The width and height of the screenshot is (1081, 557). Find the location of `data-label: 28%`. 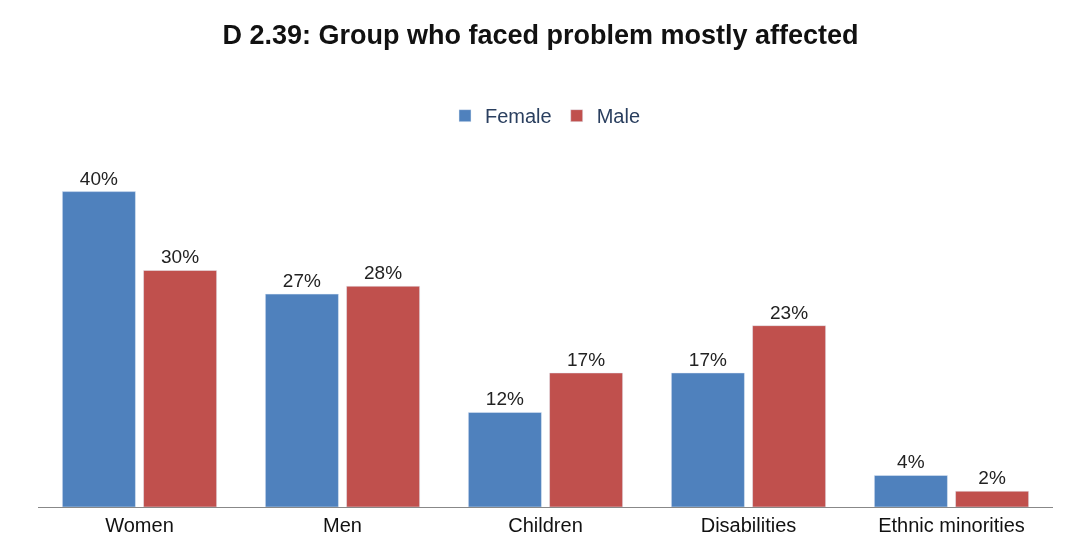

data-label: 28% is located at coordinates (383, 273).